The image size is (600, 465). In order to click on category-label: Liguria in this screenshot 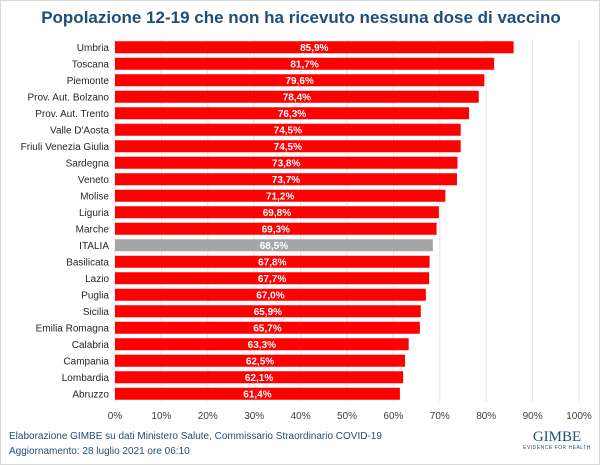, I will do `click(94, 213)`.